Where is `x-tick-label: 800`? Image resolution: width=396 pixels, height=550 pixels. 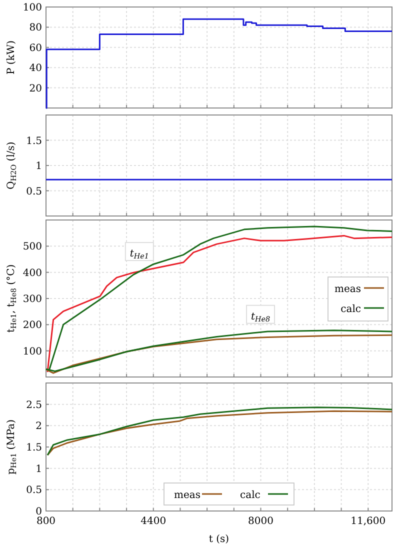
x-tick-label: 800 is located at coordinates (46, 521).